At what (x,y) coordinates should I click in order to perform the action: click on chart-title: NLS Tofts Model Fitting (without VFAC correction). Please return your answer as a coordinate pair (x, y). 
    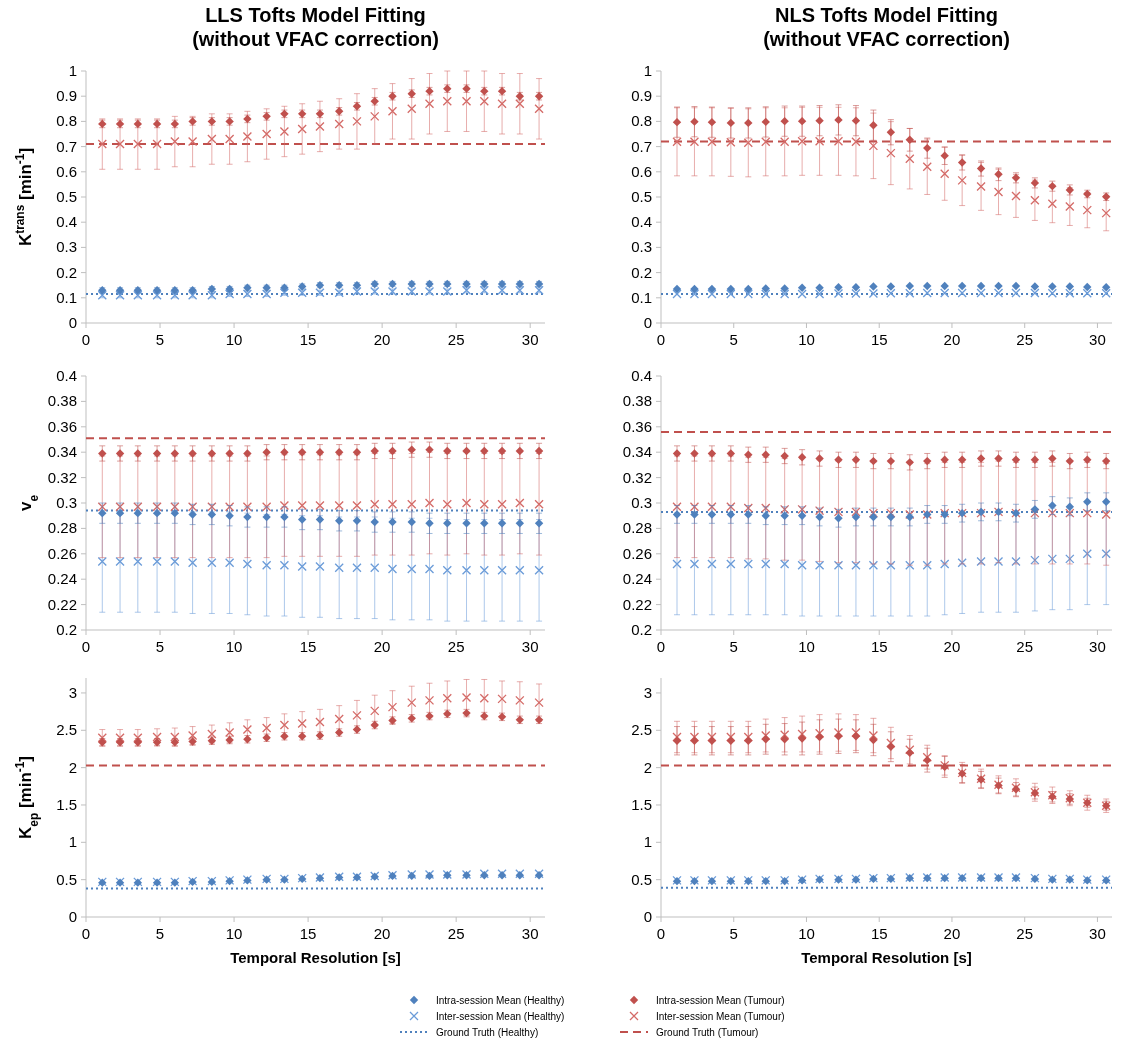
    Looking at the image, I should click on (886, 27).